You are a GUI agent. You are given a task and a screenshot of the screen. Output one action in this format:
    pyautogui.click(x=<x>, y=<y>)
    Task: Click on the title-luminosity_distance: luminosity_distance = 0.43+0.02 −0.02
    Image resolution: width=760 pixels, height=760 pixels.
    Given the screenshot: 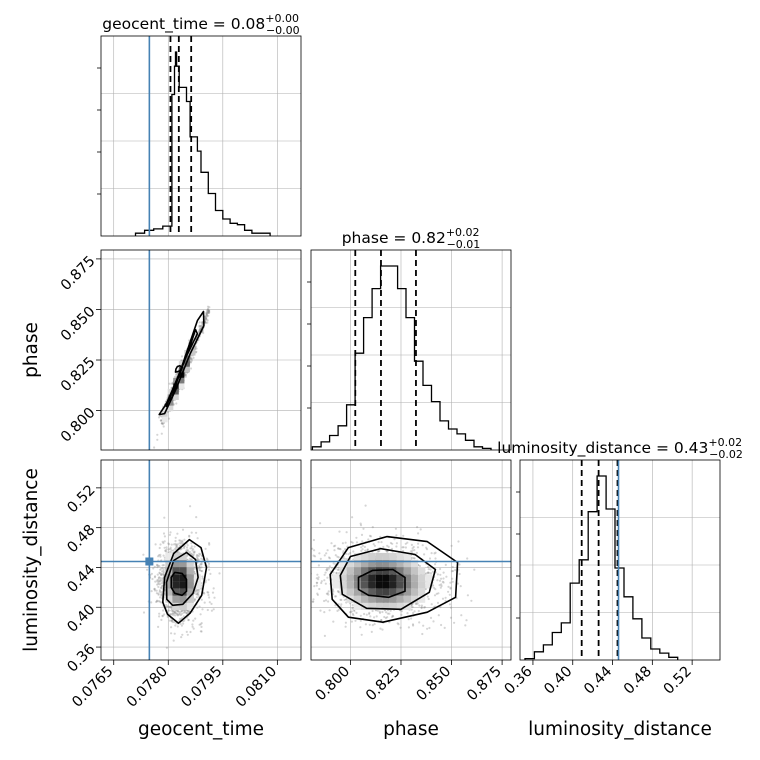 What is the action you would take?
    pyautogui.click(x=620, y=448)
    